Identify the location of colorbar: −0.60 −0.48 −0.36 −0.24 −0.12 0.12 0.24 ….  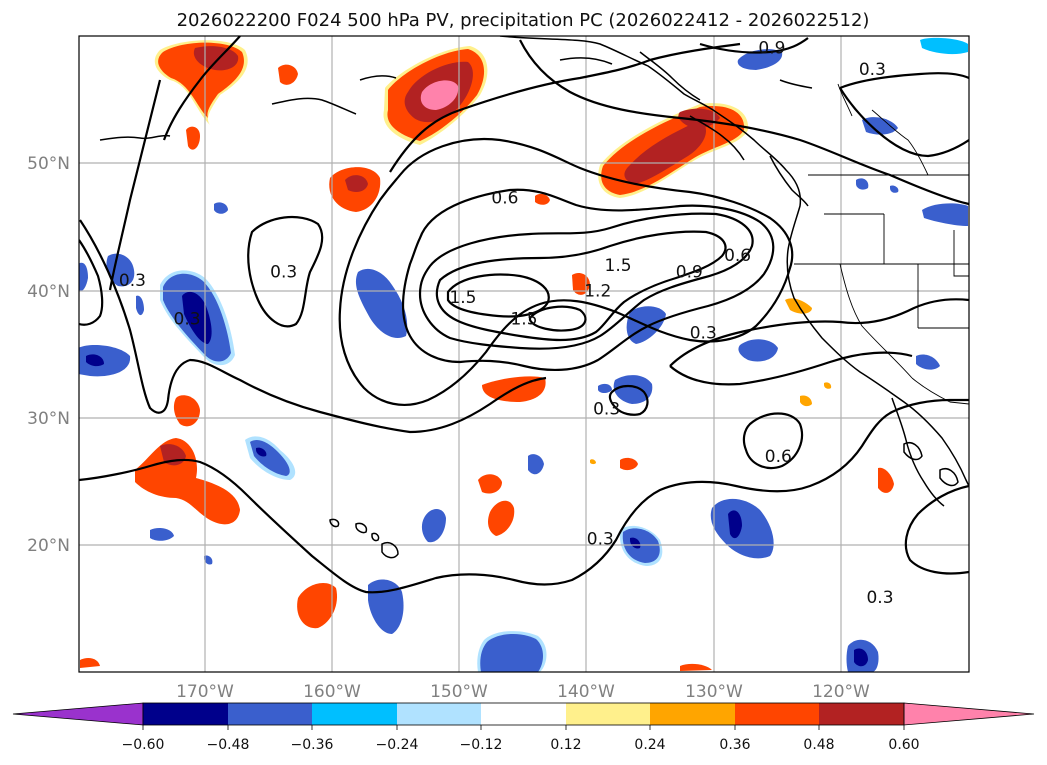
(523, 727).